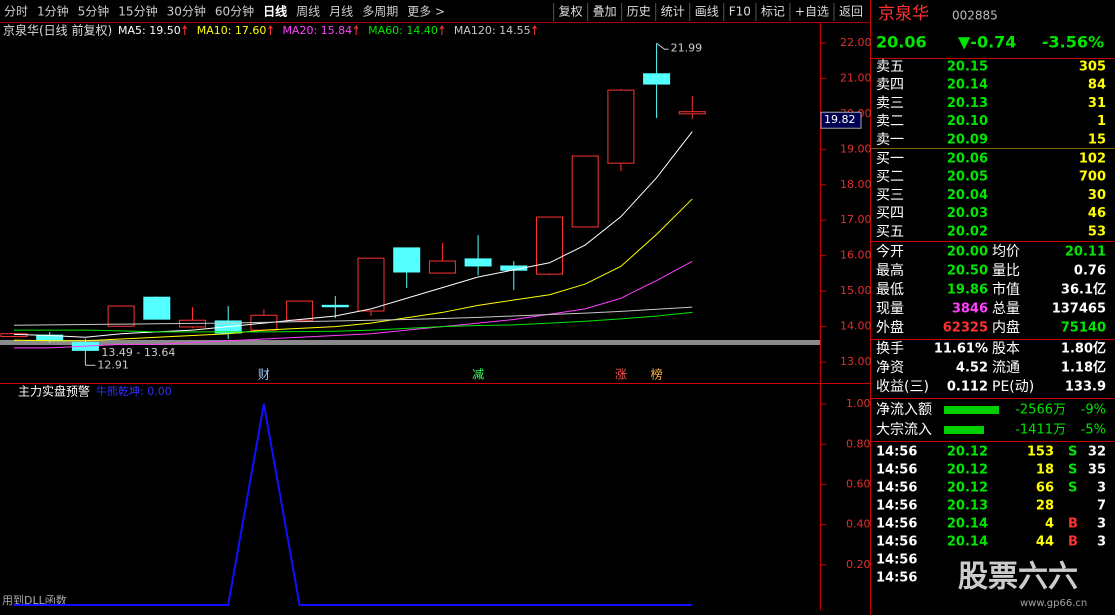 The image size is (1115, 615). What do you see at coordinates (308, 12) in the screenshot?
I see `period-tab: 周线` at bounding box center [308, 12].